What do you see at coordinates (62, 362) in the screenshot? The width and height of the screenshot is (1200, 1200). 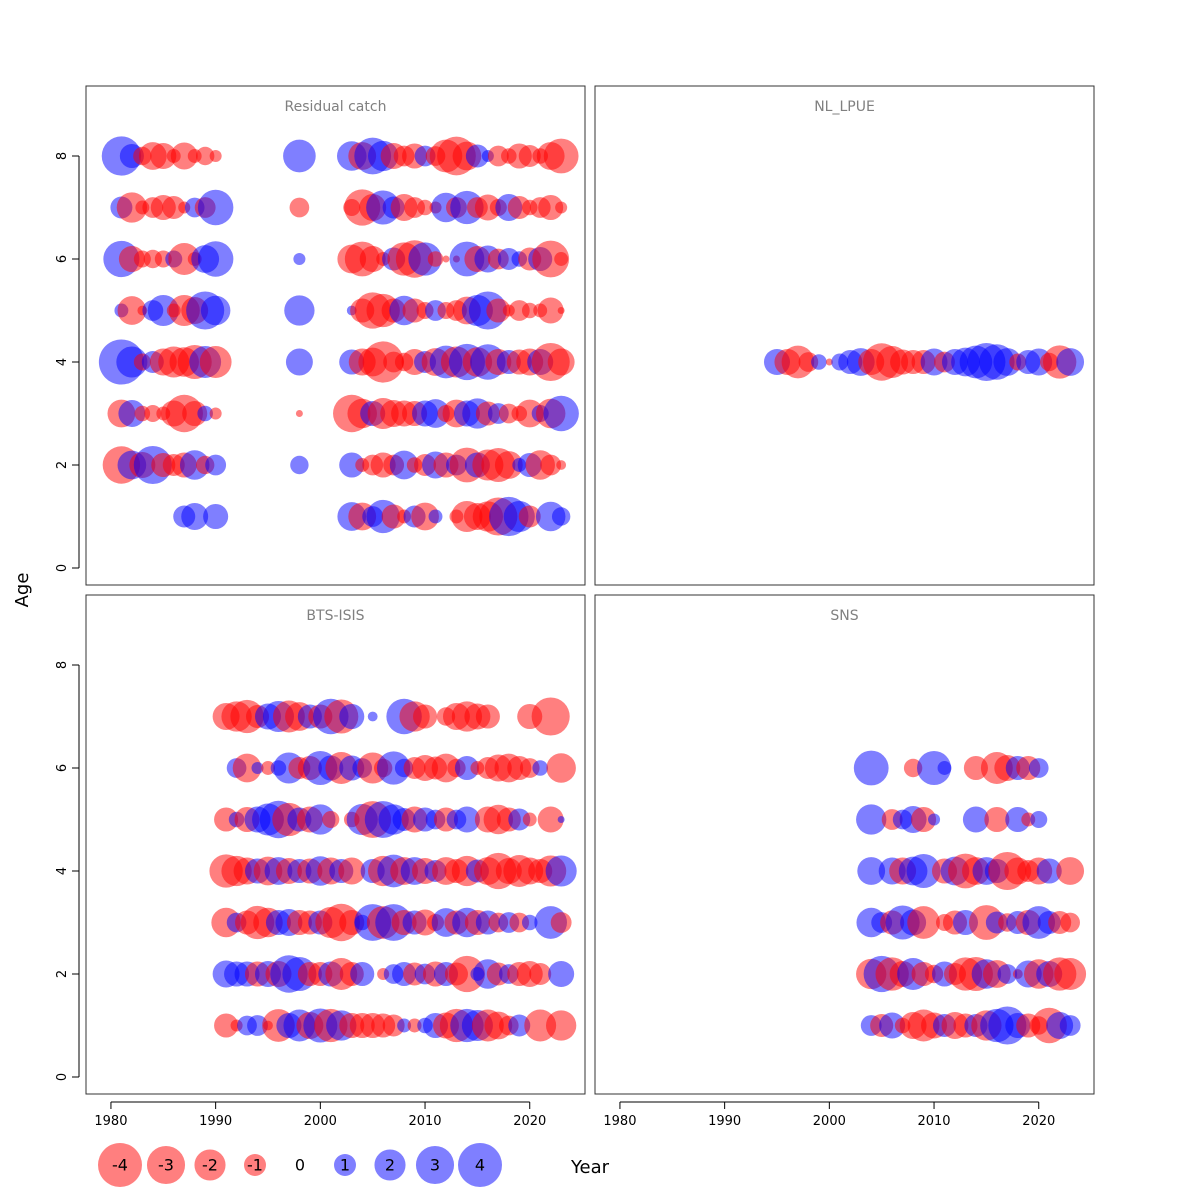 I see `y-tick-label: 4` at bounding box center [62, 362].